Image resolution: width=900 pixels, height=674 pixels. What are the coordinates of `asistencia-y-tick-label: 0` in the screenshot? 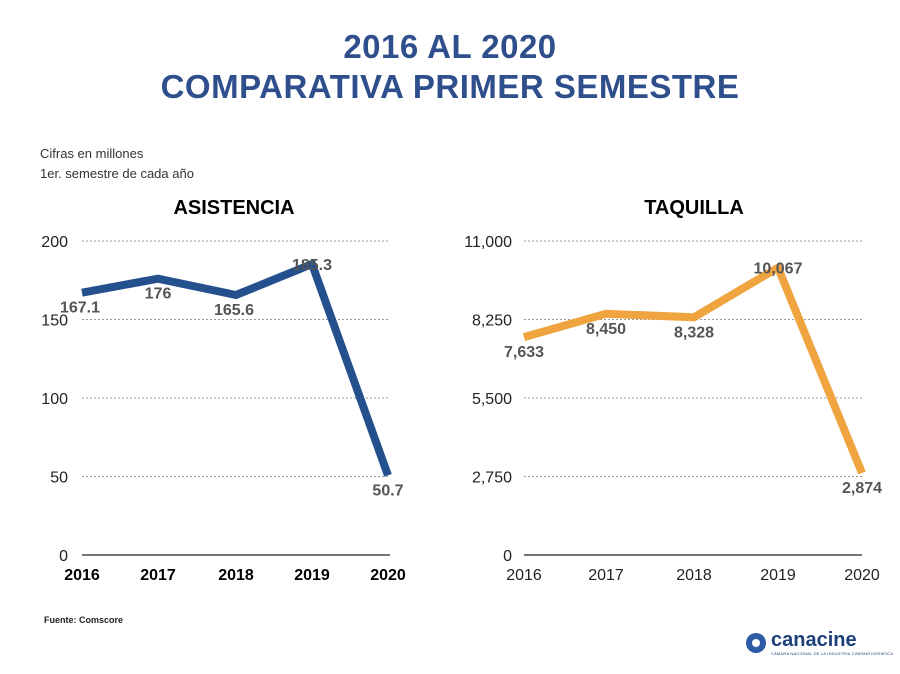 It's located at (63, 556).